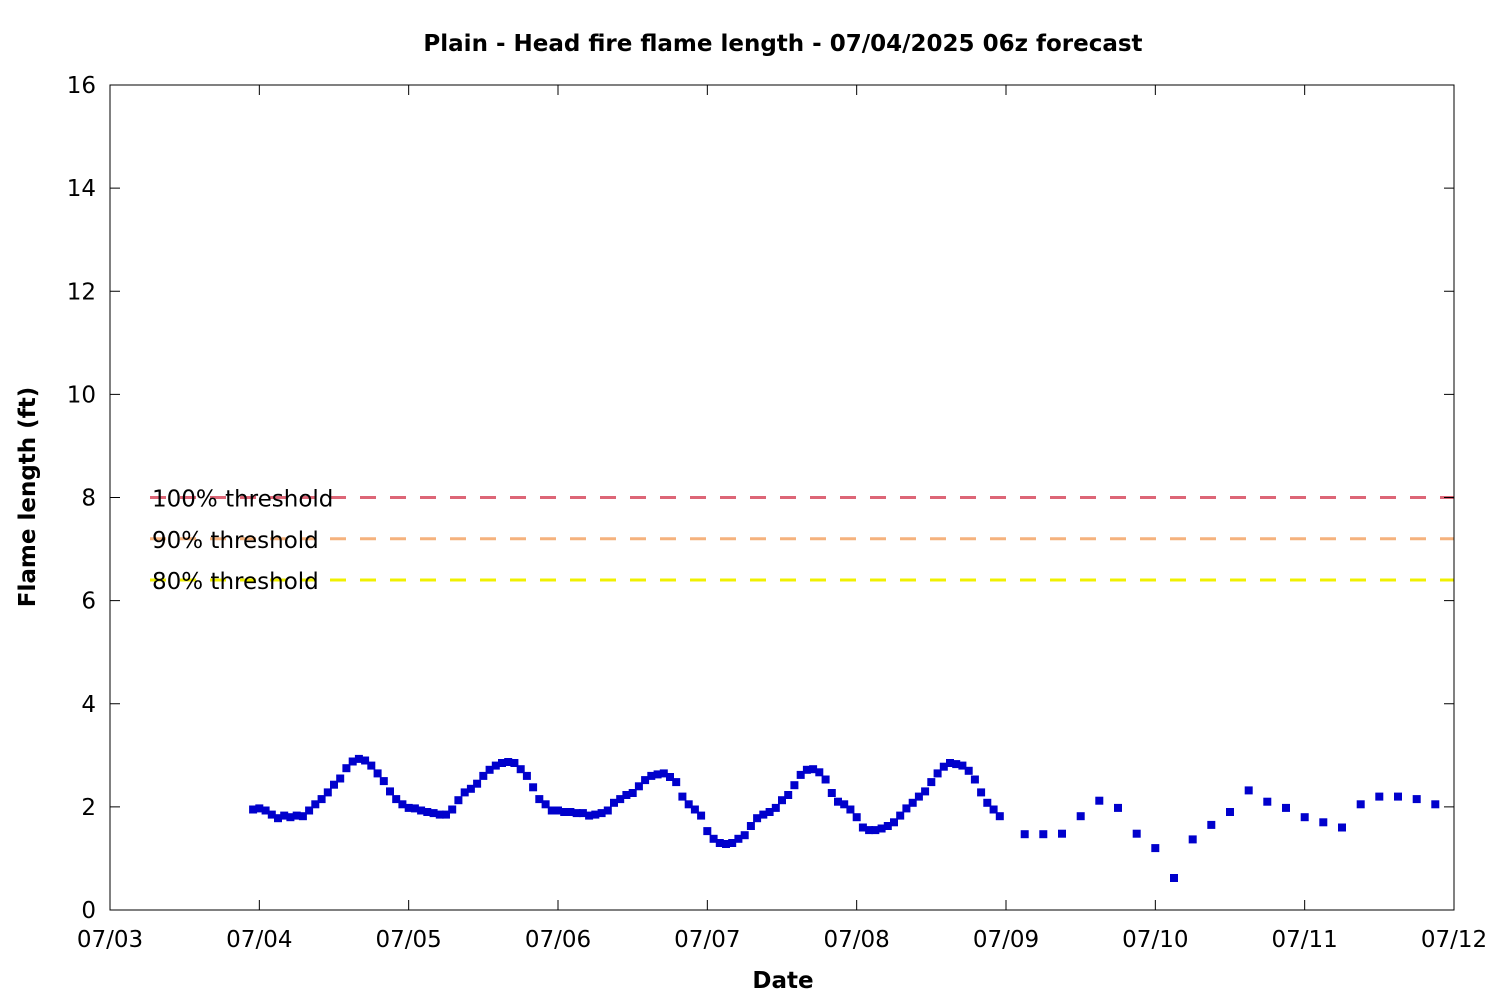  I want to click on threshold-label: 100% threshold, so click(242, 500).